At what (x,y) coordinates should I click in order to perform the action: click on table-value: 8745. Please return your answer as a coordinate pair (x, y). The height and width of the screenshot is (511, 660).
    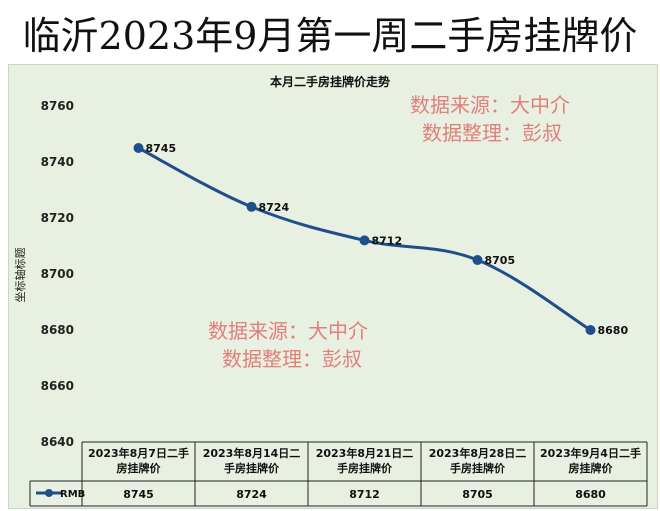
    Looking at the image, I should click on (138, 494).